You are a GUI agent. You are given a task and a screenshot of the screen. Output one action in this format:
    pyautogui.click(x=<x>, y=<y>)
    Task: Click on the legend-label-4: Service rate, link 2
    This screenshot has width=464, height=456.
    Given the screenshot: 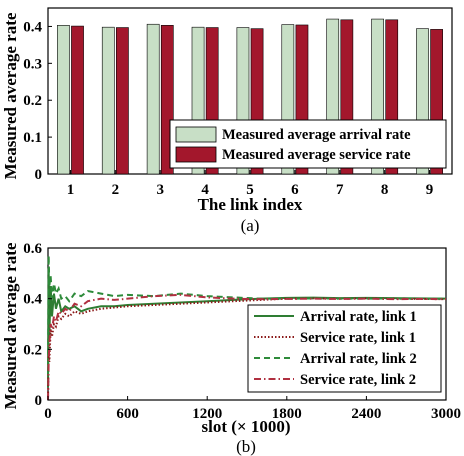 What is the action you would take?
    pyautogui.click(x=358, y=380)
    